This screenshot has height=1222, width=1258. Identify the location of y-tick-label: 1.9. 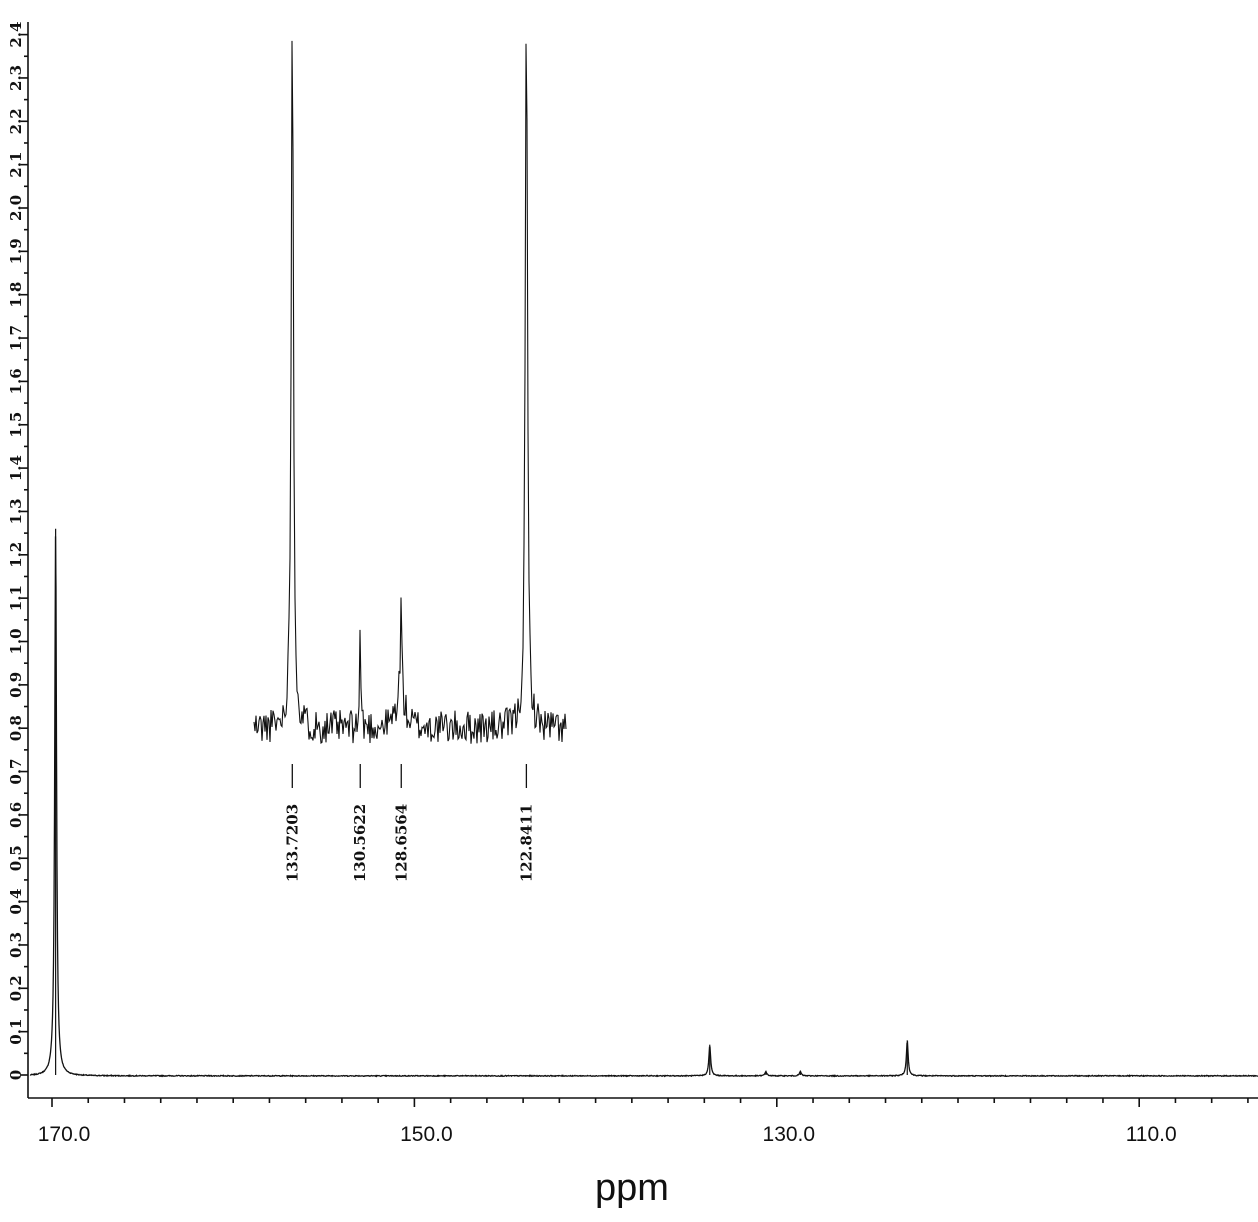
(16, 251).